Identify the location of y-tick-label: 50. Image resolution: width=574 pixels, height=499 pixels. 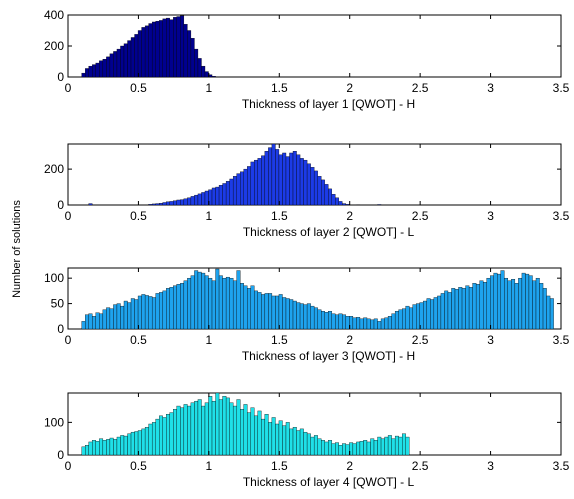
(58, 304).